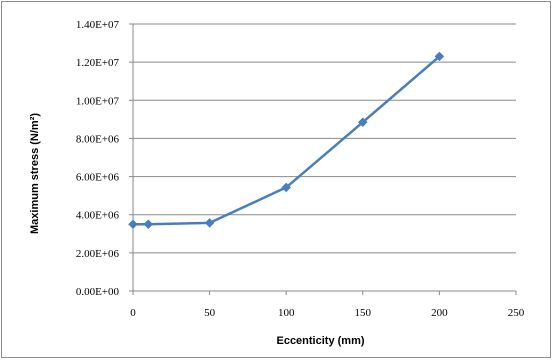 Image resolution: width=554 pixels, height=361 pixels. What do you see at coordinates (439, 313) in the screenshot?
I see `x-tick-label: 200` at bounding box center [439, 313].